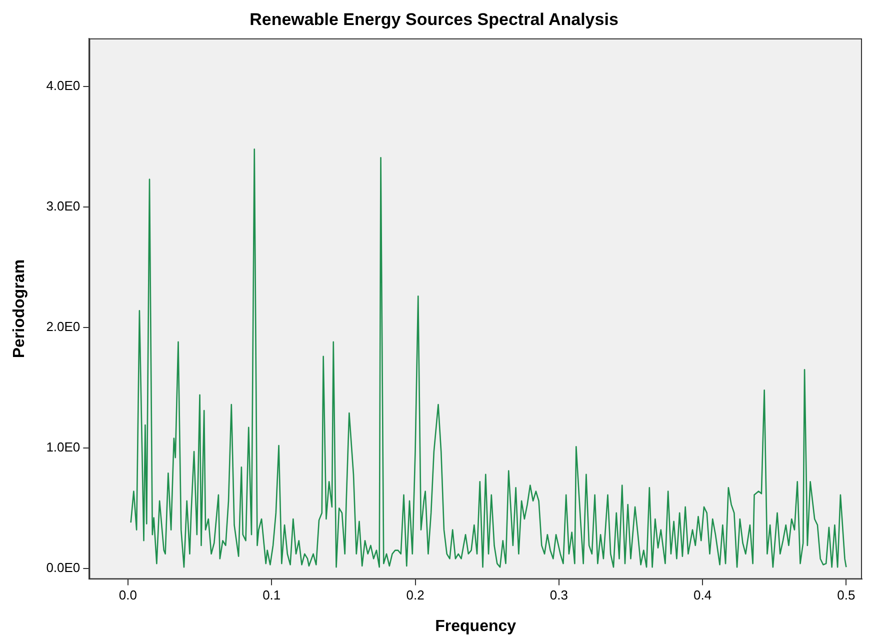 The image size is (876, 642). Describe the element at coordinates (434, 19) in the screenshot. I see `chart-title: Renewable Energy Sources Spectral Analysis` at that location.